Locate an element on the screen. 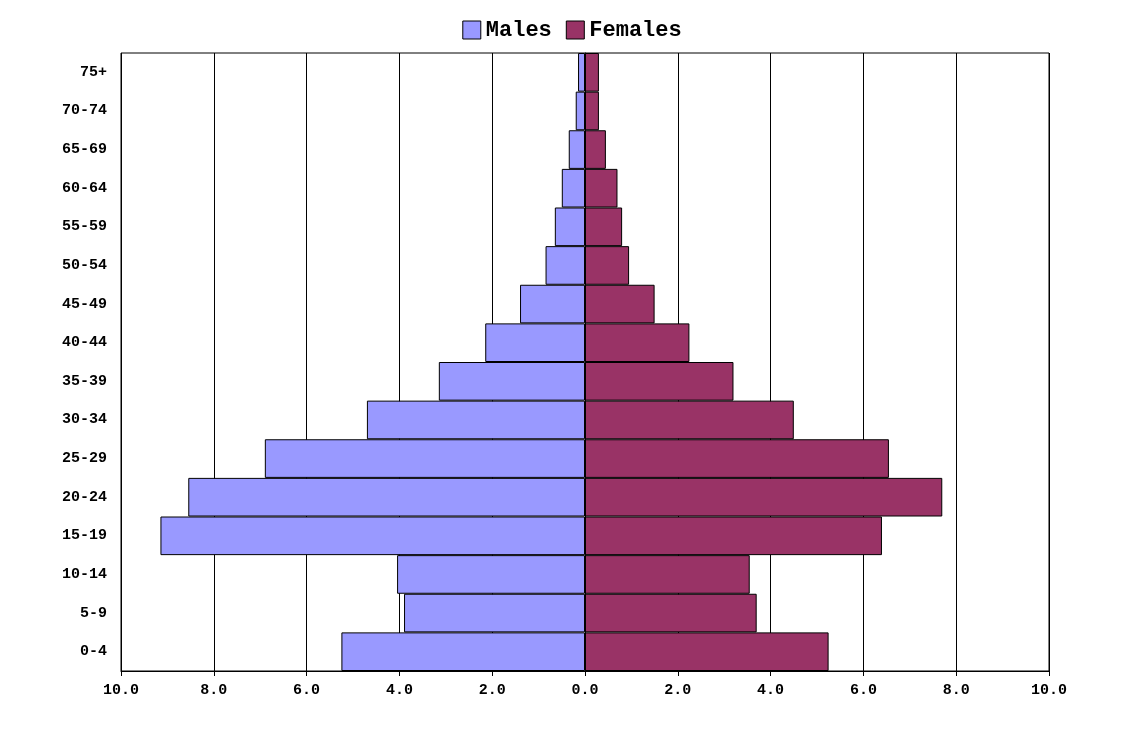 The image size is (1144, 735). legend-label: Males is located at coordinates (518, 30).